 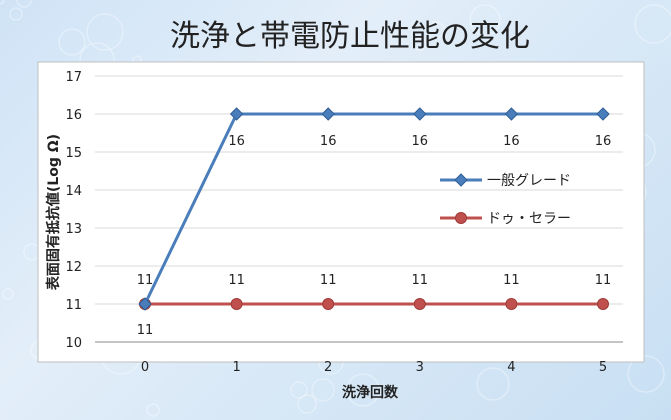 What do you see at coordinates (73, 210) in the screenshot?
I see `y-axis-ticks: 10 11 12 13 14 15 16 17` at bounding box center [73, 210].